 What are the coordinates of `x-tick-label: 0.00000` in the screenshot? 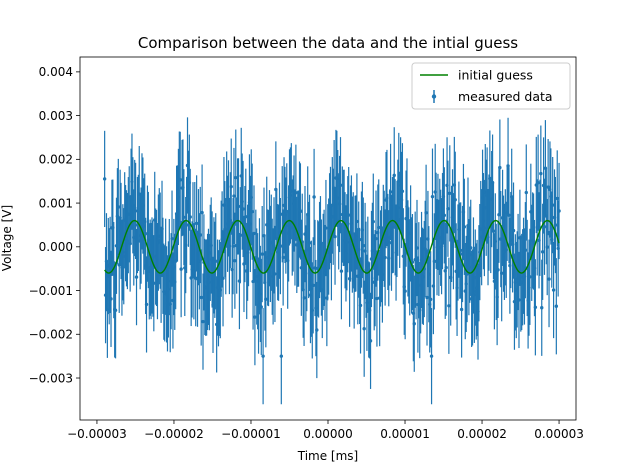 It's located at (328, 434).